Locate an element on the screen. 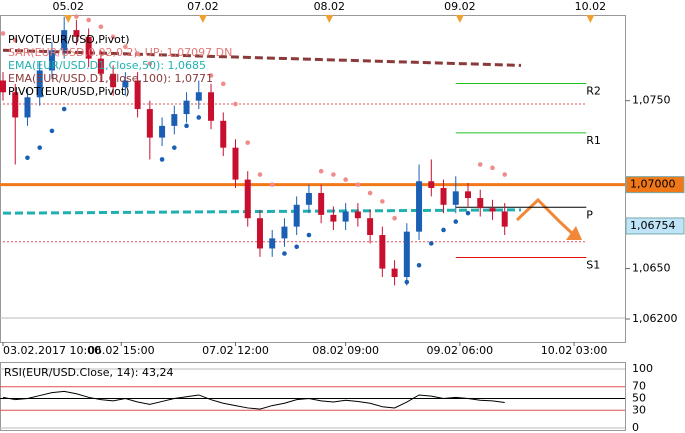 This screenshot has width=685, height=433. rsi-tick-label: 50 is located at coordinates (639, 398).